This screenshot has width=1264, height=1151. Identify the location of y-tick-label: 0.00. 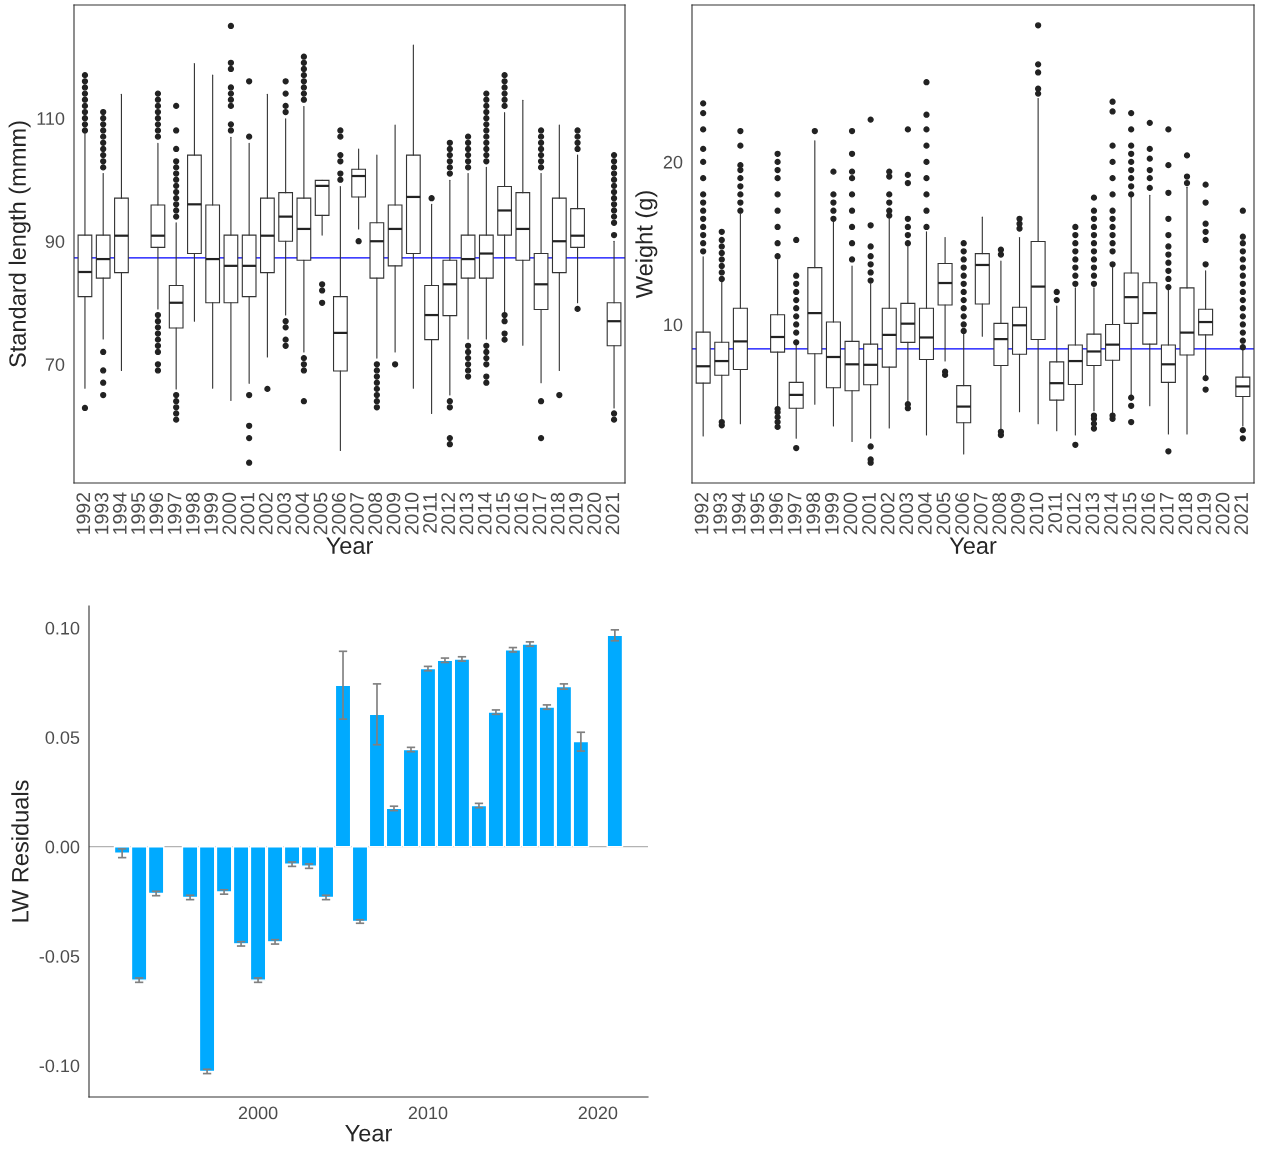
(62, 847).